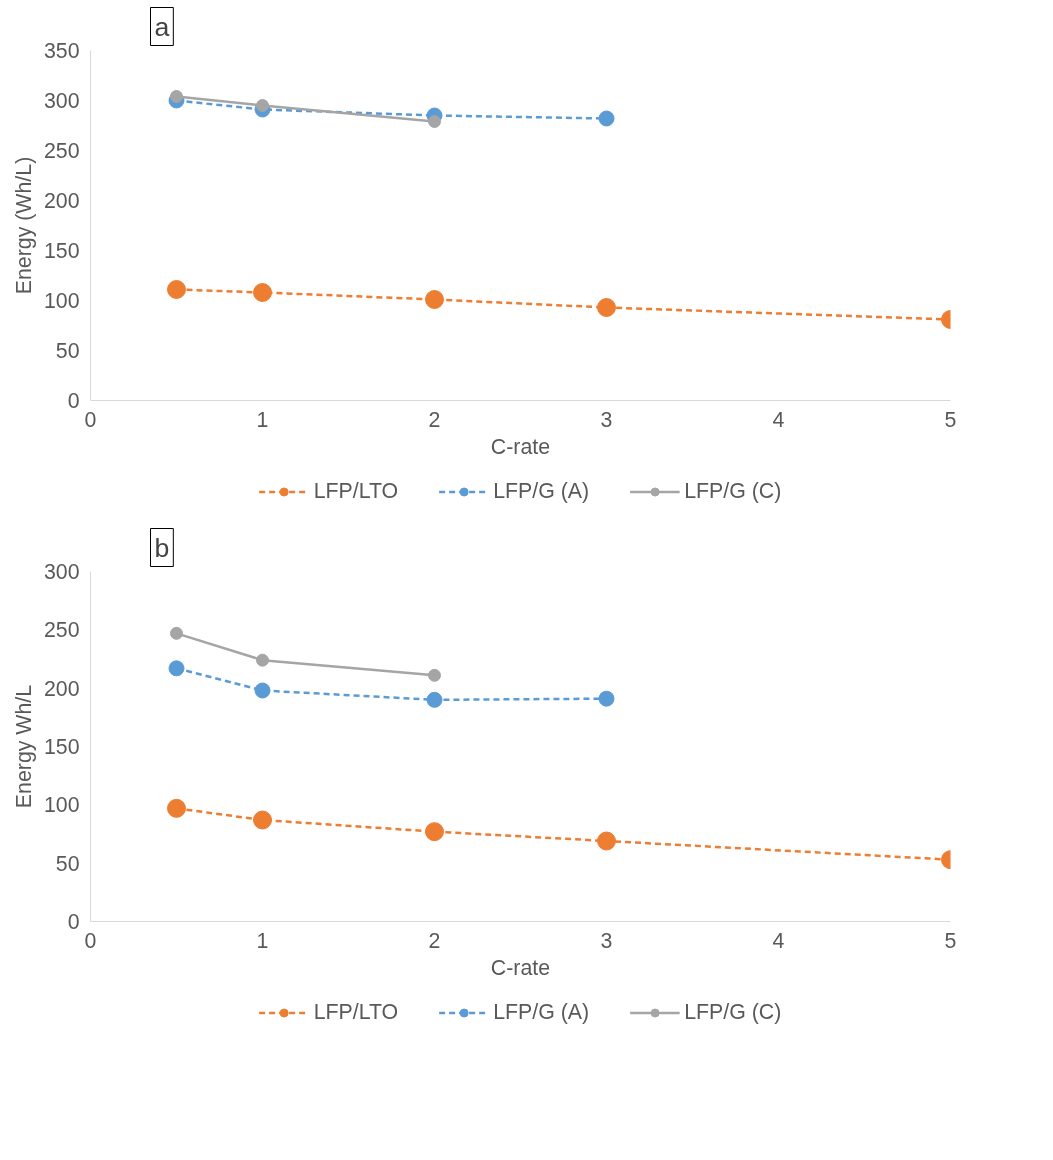 The width and height of the screenshot is (1053, 1160). What do you see at coordinates (162, 547) in the screenshot?
I see `chart-title: b` at bounding box center [162, 547].